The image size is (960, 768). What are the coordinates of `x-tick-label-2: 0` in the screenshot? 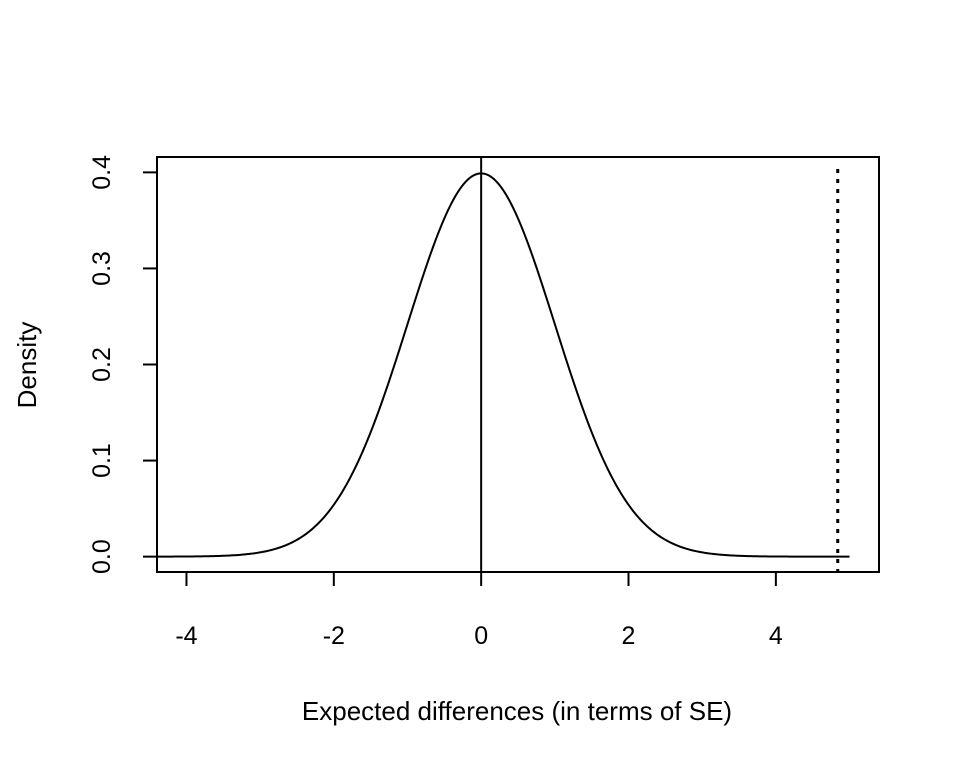 It's located at (481, 636).